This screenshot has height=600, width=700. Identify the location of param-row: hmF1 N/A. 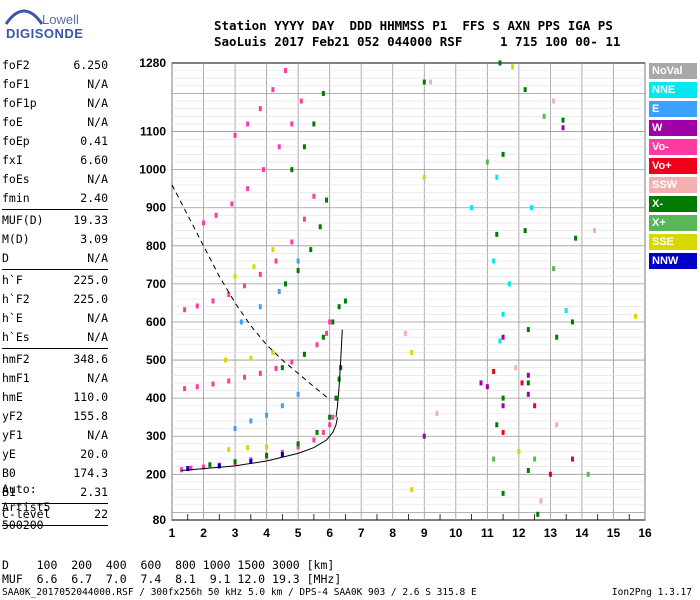
(55, 378).